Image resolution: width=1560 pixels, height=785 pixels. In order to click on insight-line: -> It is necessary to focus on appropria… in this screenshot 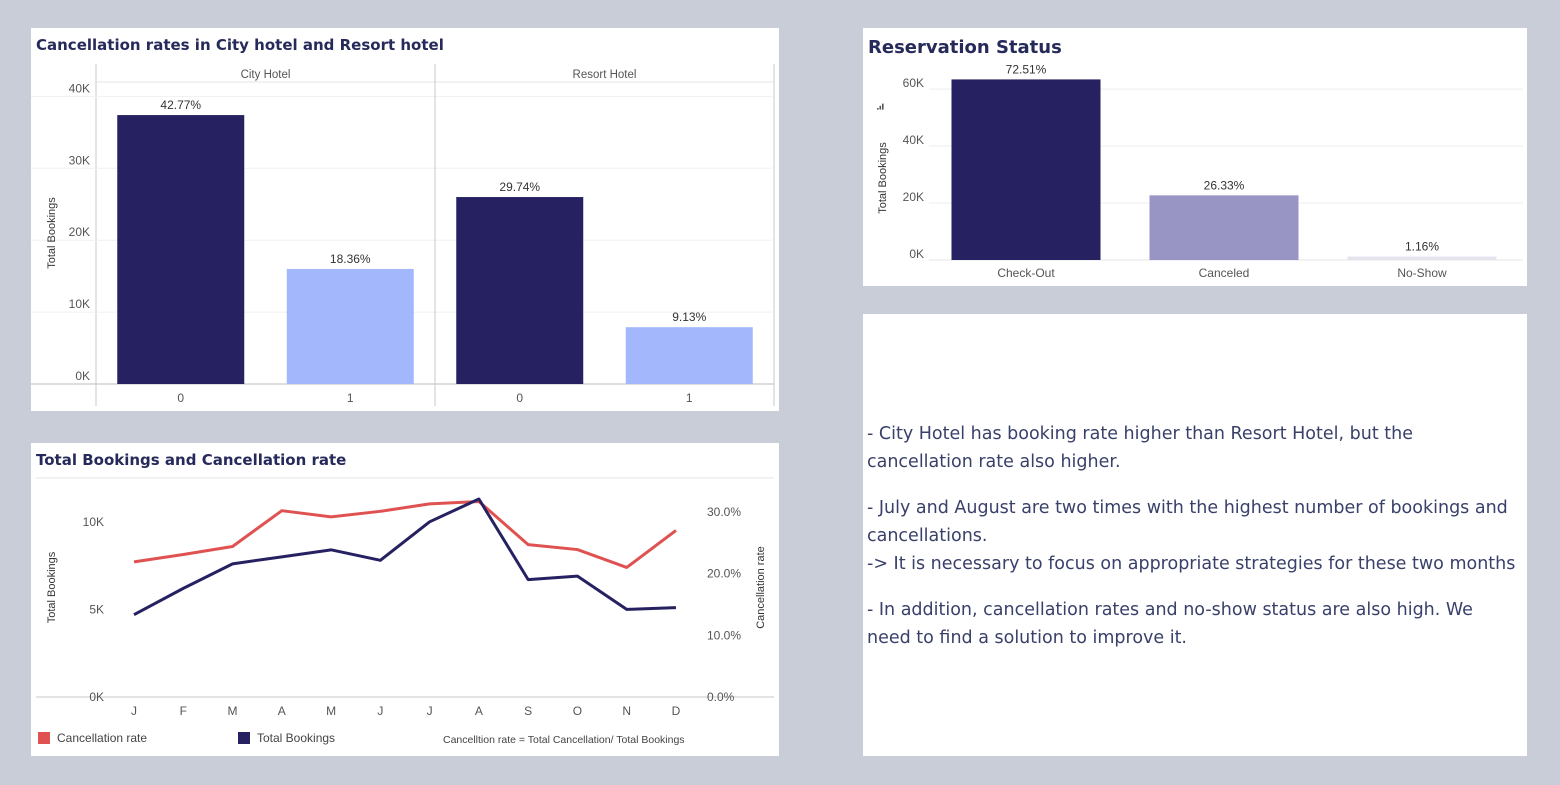, I will do `click(1191, 564)`.